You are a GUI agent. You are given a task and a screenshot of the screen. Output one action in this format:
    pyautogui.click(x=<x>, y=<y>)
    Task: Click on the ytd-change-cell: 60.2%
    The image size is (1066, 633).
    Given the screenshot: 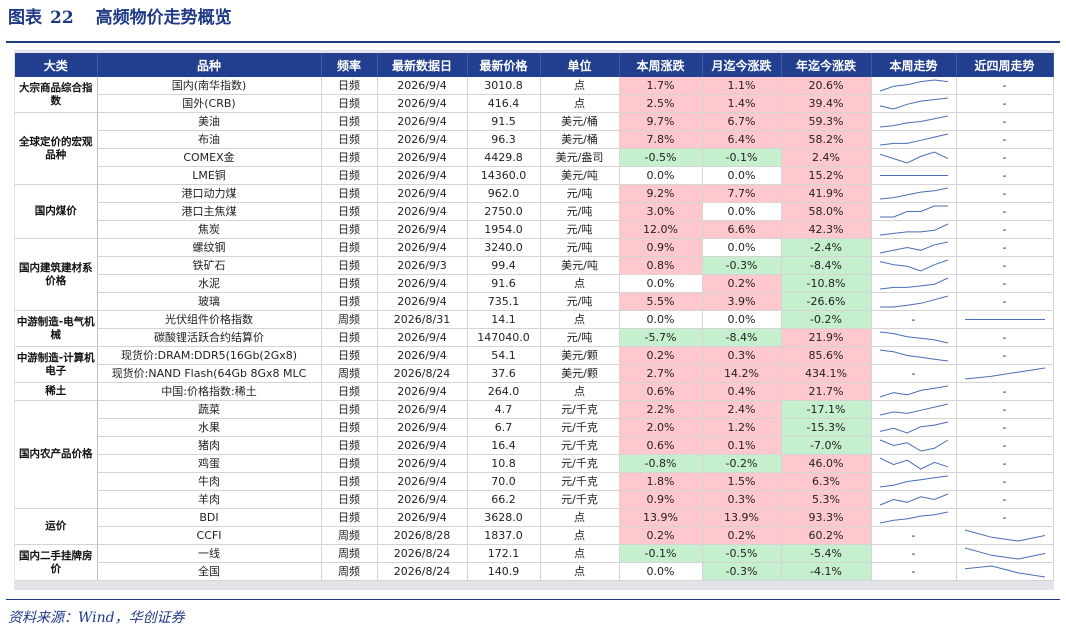 What is the action you would take?
    pyautogui.click(x=826, y=535)
    